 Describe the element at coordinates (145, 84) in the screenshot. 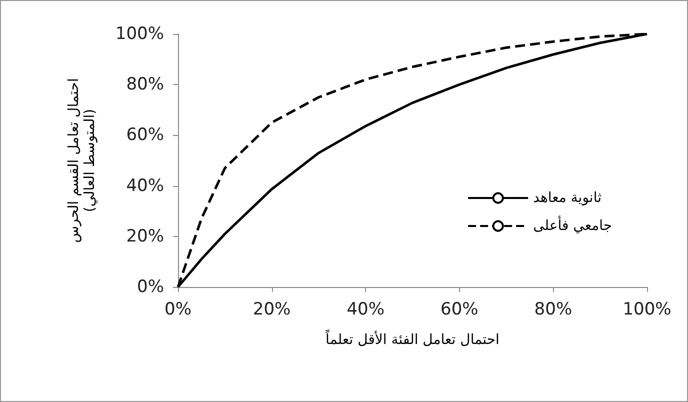

I see `y-tick-label: 80%` at that location.